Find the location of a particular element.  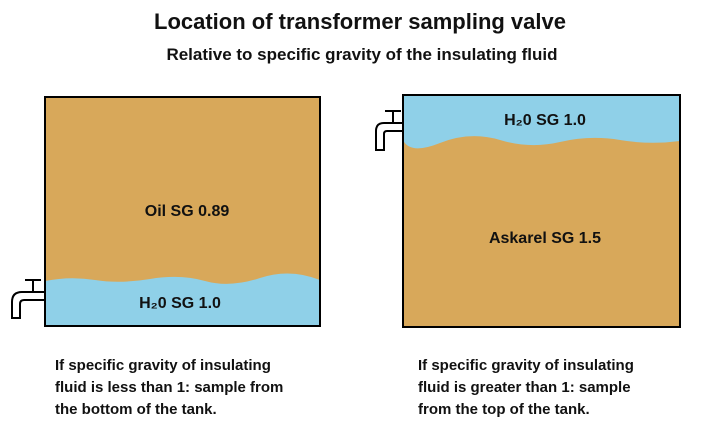

fluid-label: Askarel SG 1.5 is located at coordinates (545, 238).